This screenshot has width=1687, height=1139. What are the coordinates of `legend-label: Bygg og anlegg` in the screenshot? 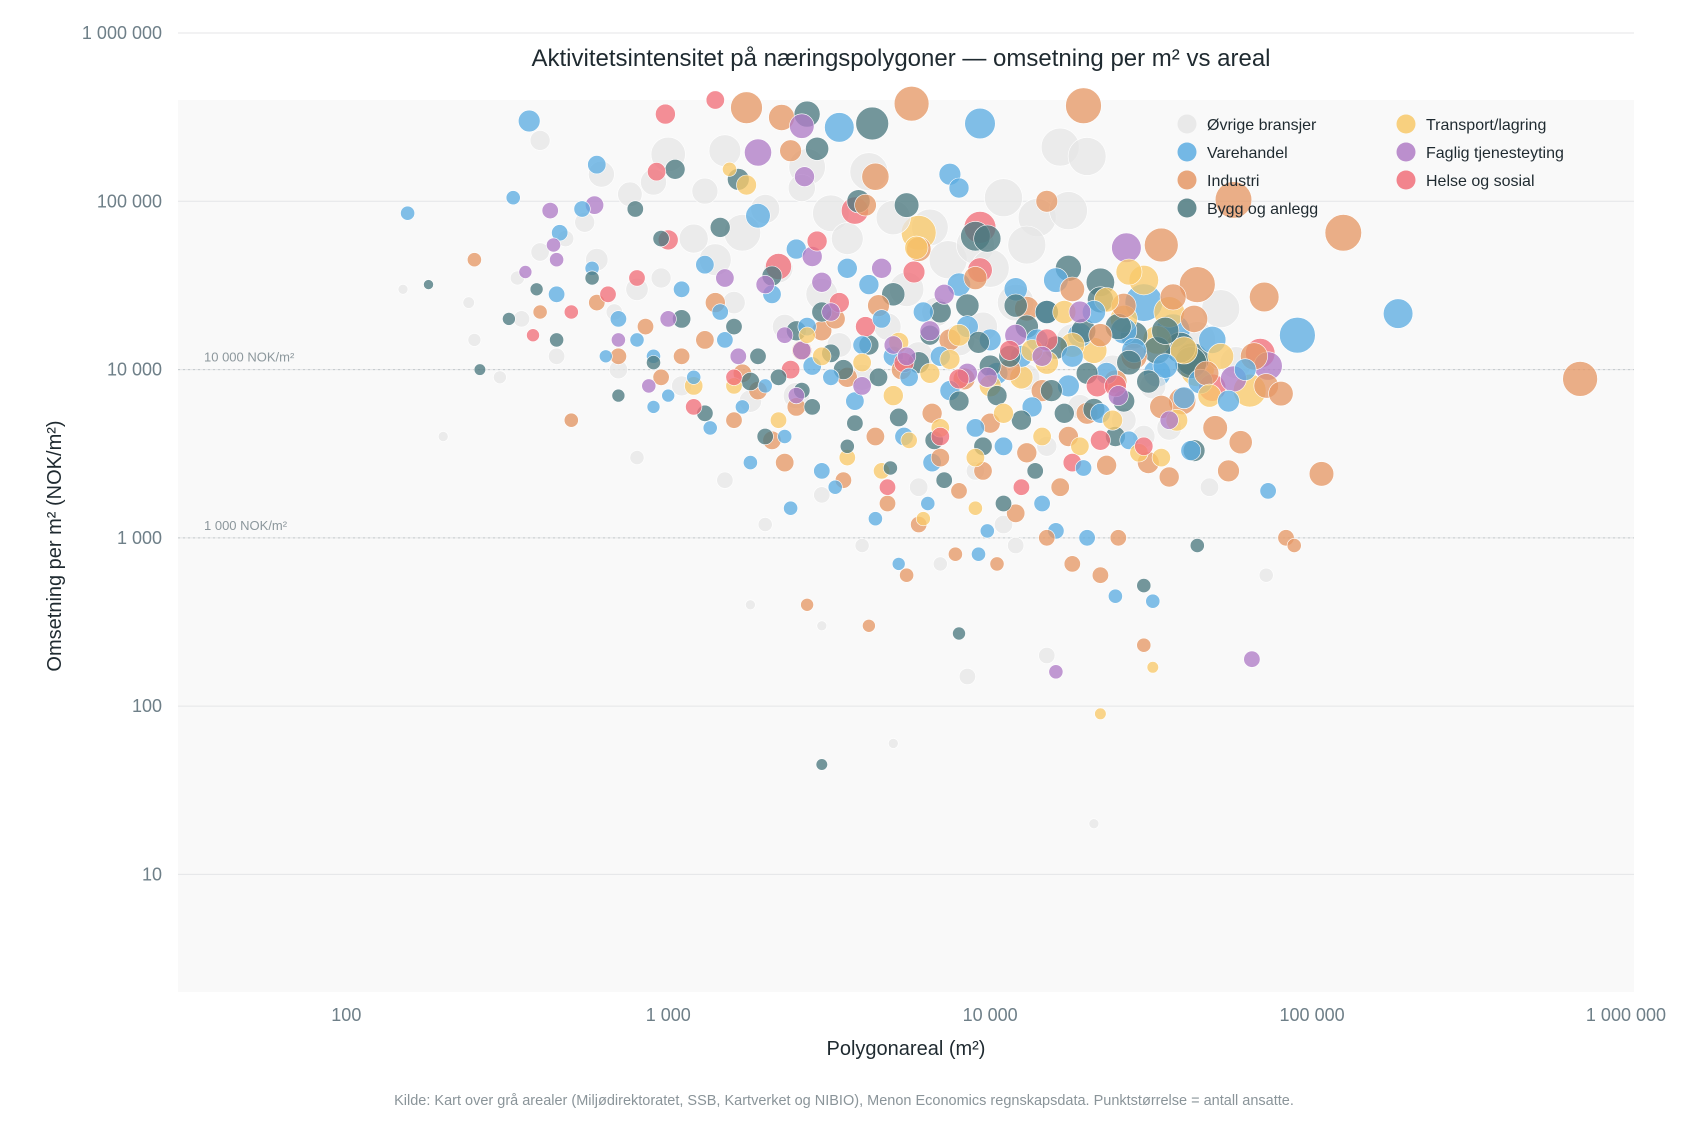 It's located at (1262, 209).